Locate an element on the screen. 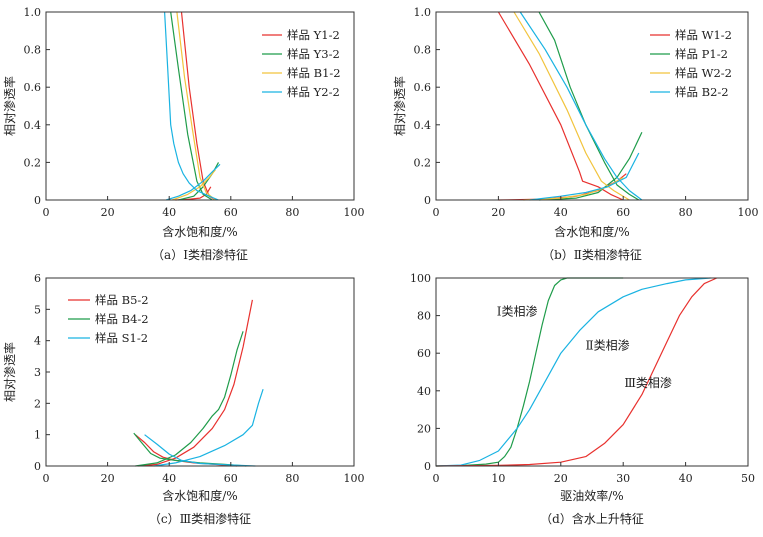  y-tick-label: 80 is located at coordinates (424, 316).